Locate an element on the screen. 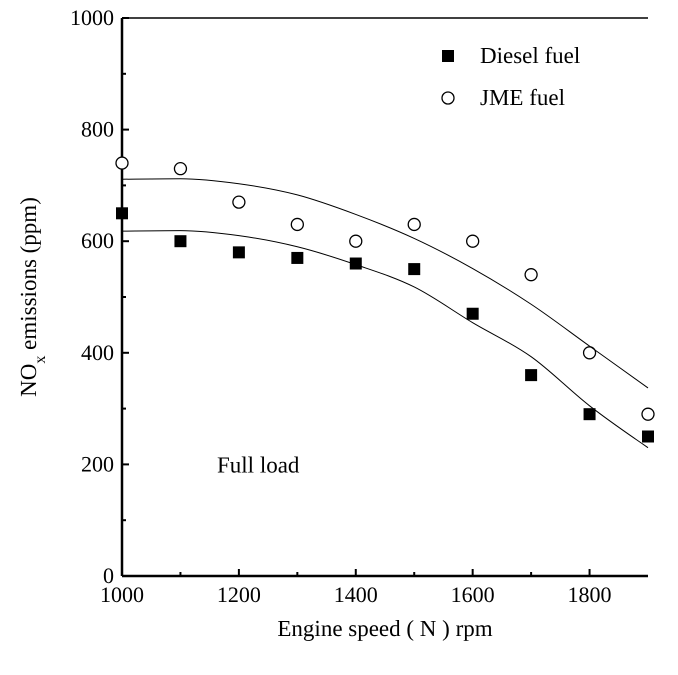 This screenshot has width=678, height=675. legend-label: JME fuel is located at coordinates (522, 97).